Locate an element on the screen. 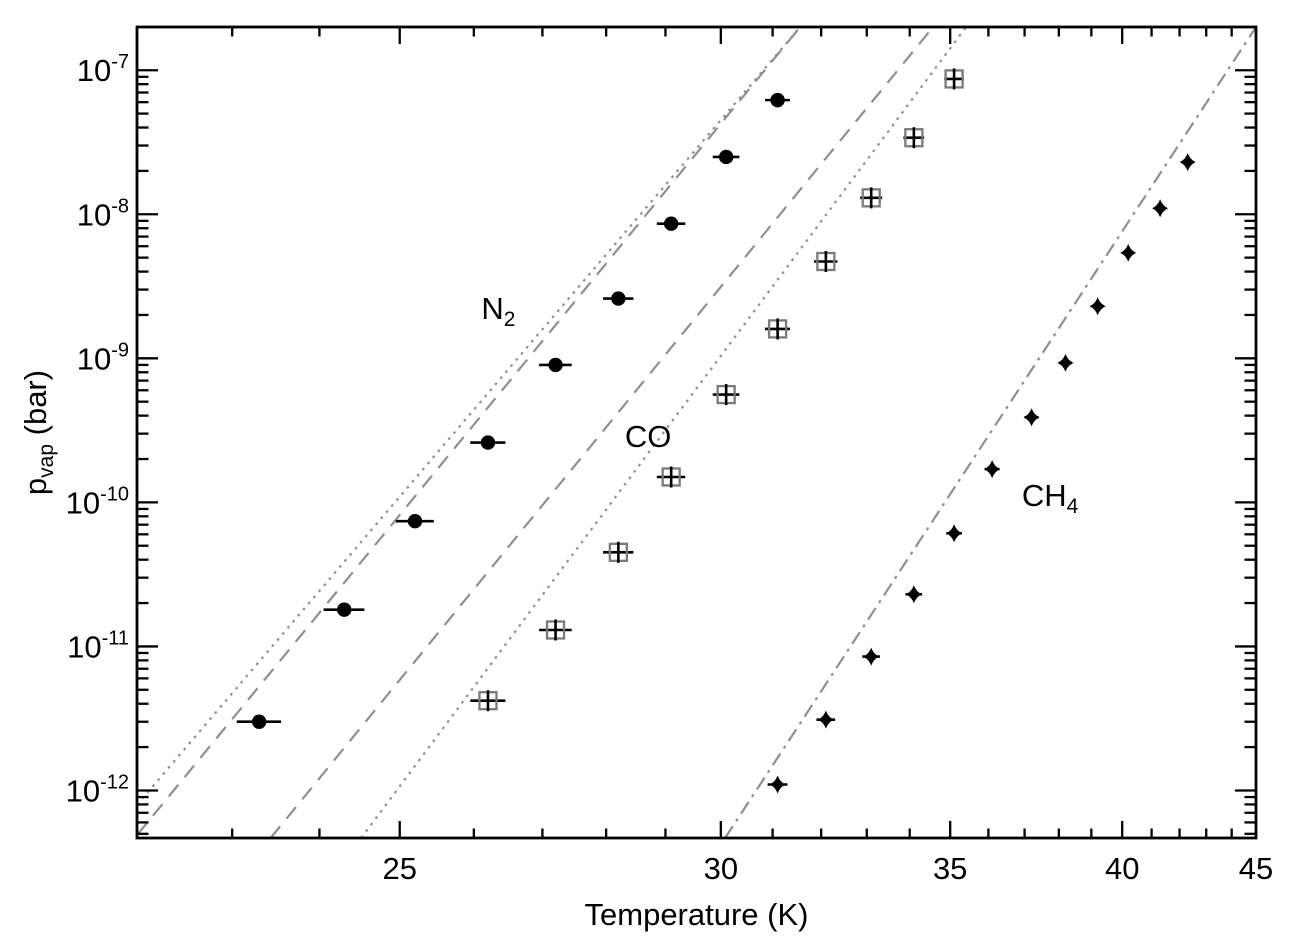 The width and height of the screenshot is (1297, 943). x-tick-label-30: 30 is located at coordinates (721, 868).